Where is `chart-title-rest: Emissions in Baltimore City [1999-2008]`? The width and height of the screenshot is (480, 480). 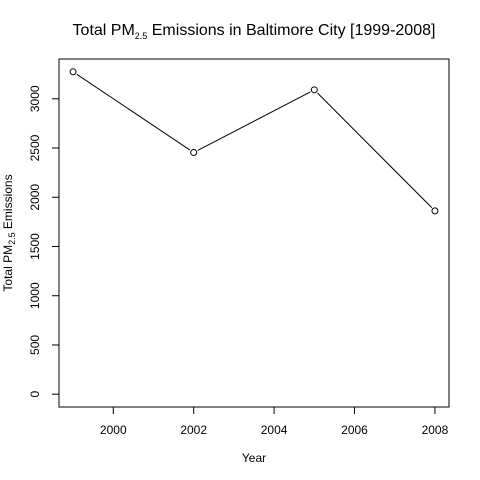 chart-title-rest: Emissions in Baltimore City [1999-2008] is located at coordinates (291, 30).